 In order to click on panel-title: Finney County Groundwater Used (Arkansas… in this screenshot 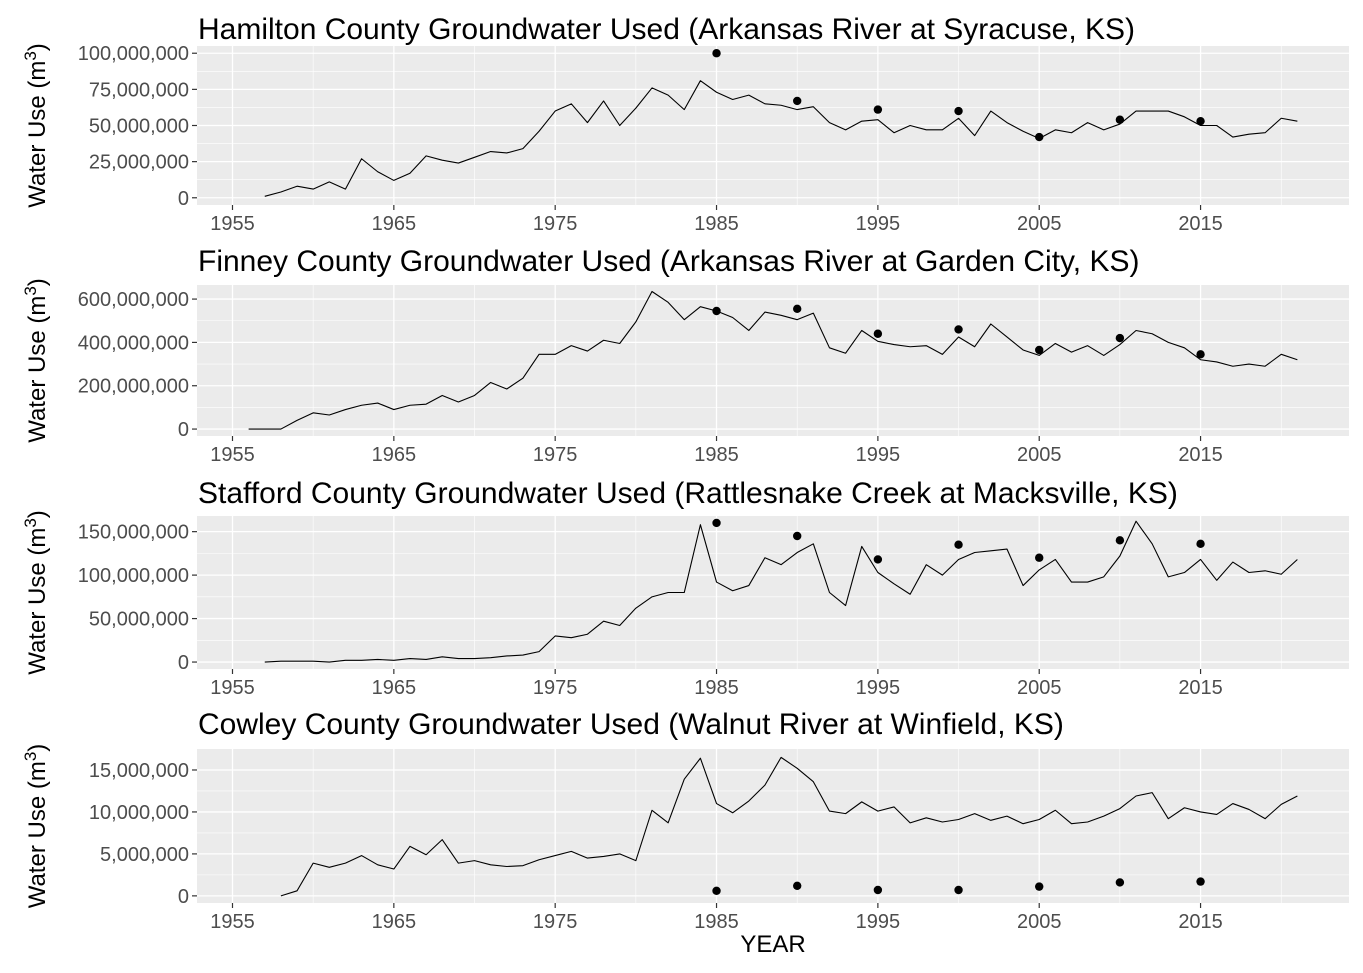, I will do `click(668, 261)`.